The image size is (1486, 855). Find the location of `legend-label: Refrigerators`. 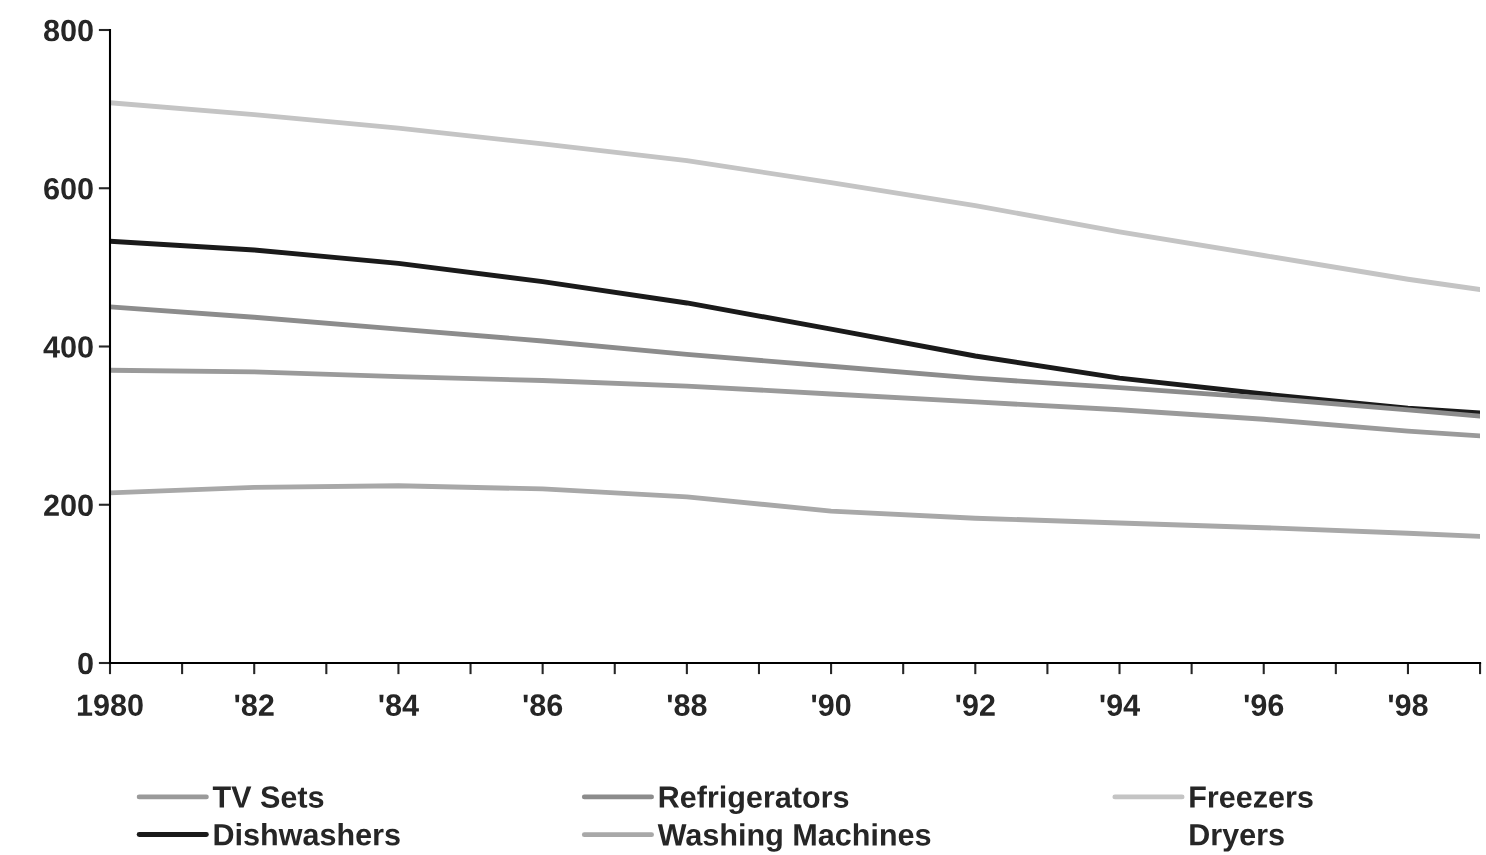

legend-label: Refrigerators is located at coordinates (754, 800).